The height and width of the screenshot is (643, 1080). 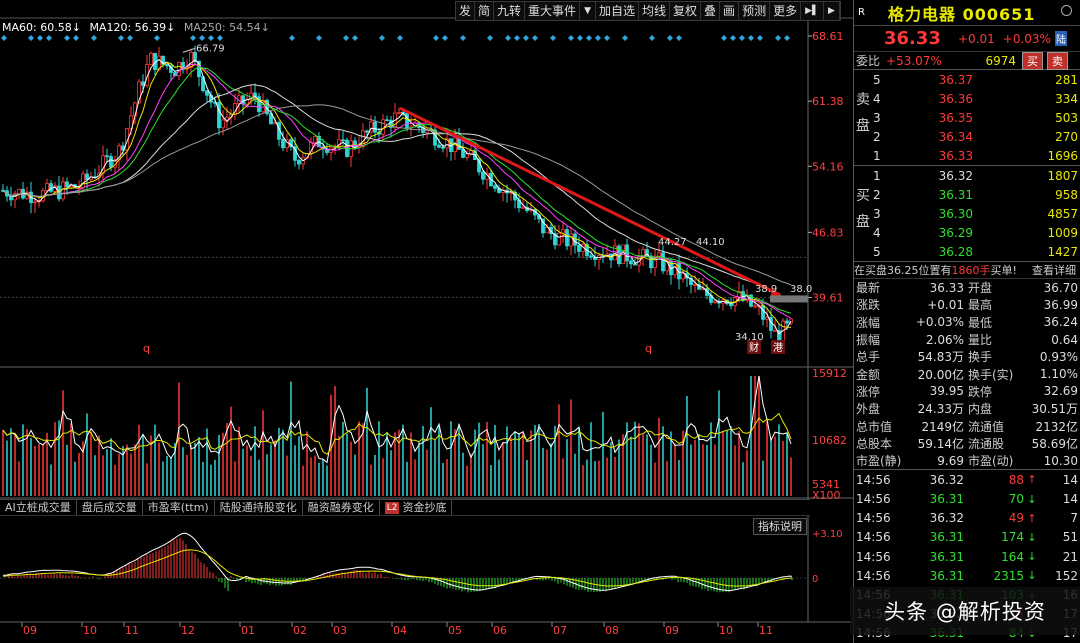 What do you see at coordinates (780, 526) in the screenshot?
I see `indicator-help-button: 指标说明` at bounding box center [780, 526].